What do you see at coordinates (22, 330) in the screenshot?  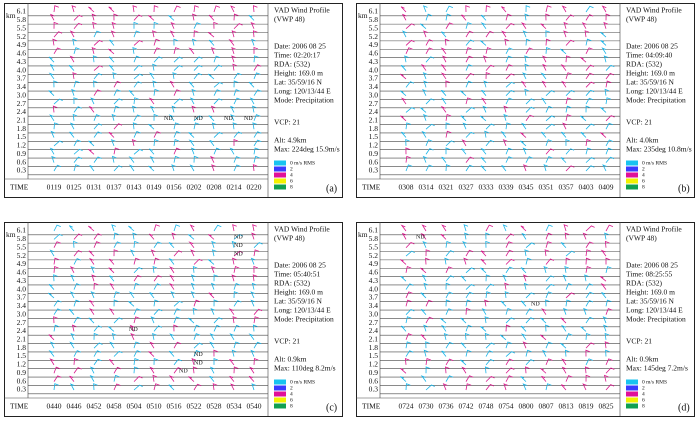 I see `height-label: 2.4` at bounding box center [22, 330].